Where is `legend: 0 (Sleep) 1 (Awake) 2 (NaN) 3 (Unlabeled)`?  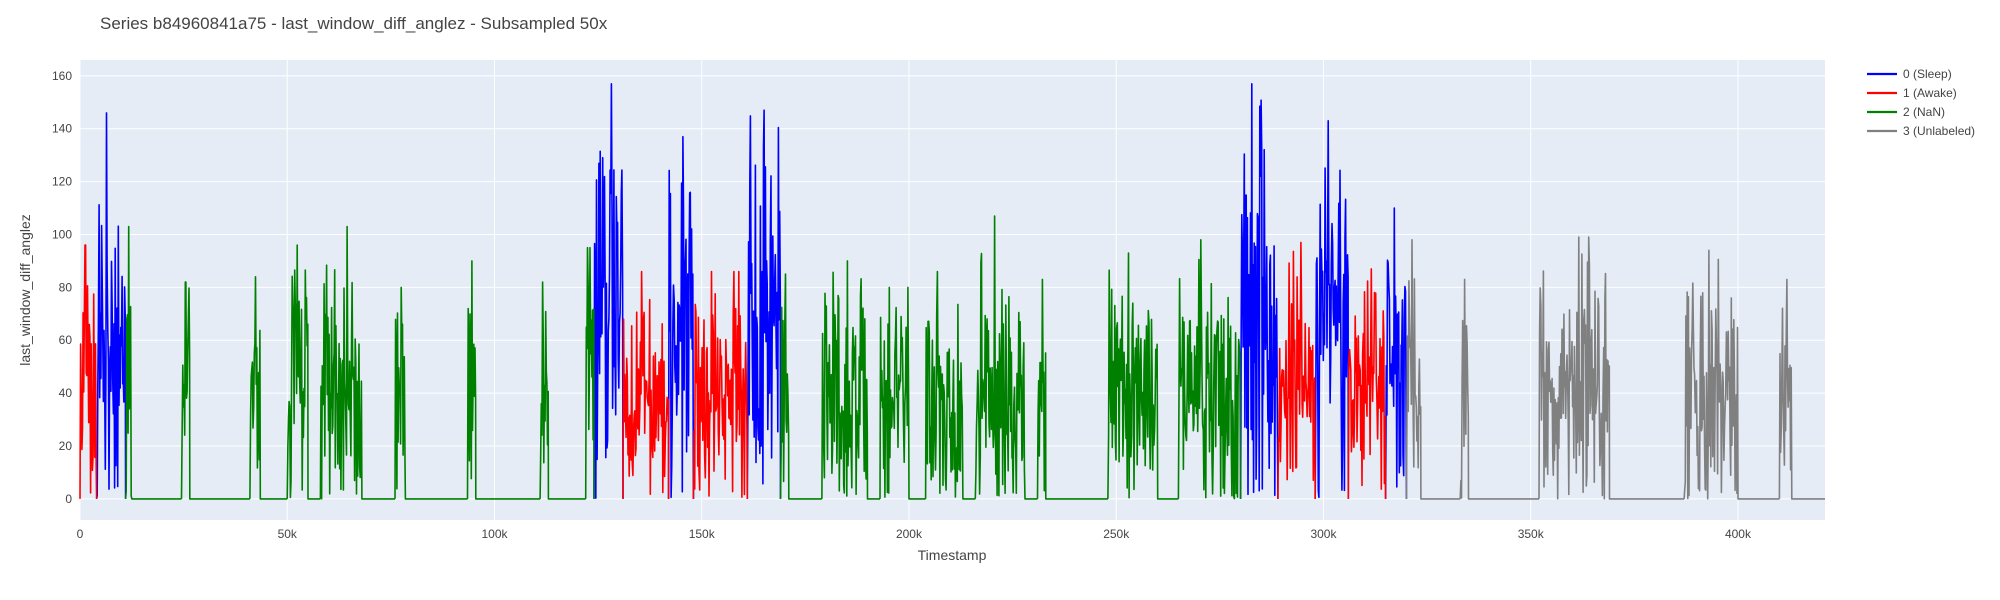
legend: 0 (Sleep) 1 (Awake) 2 (NaN) 3 (Unlabeled) is located at coordinates (1921, 102).